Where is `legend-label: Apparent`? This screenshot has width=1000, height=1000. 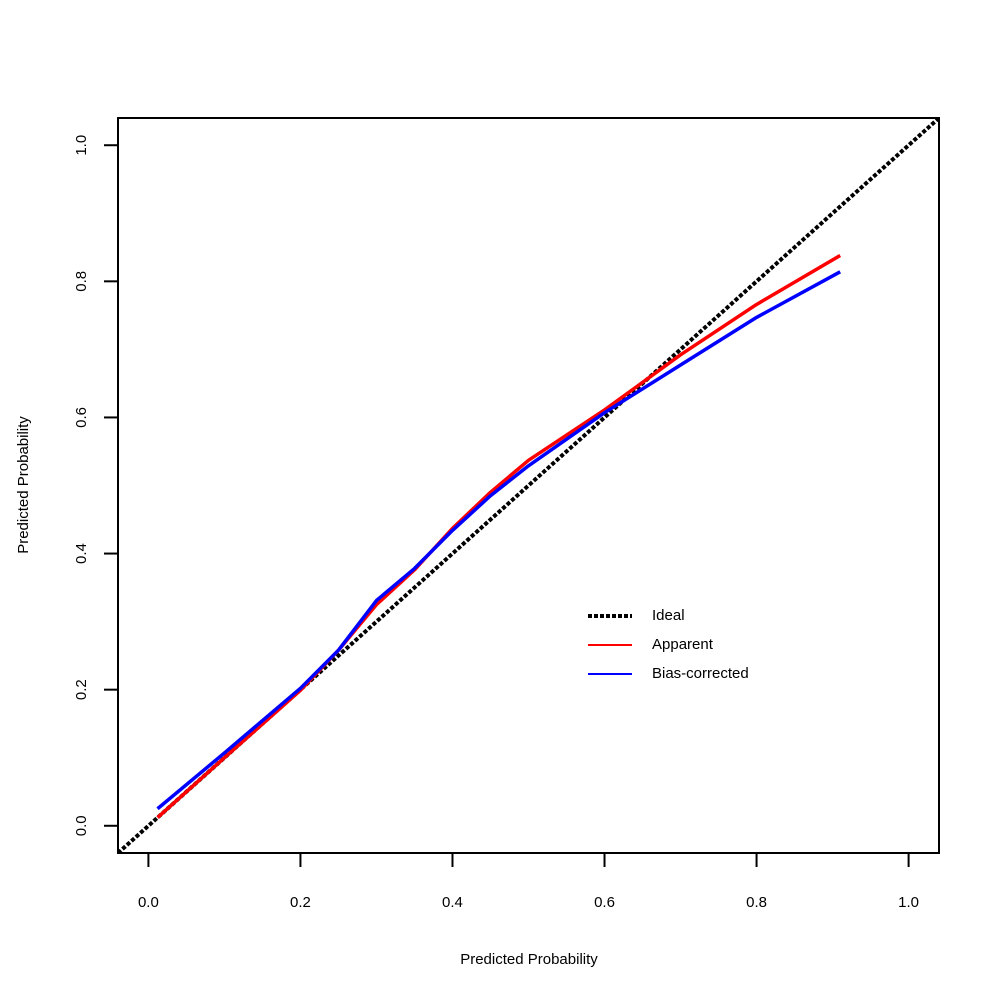
legend-label: Apparent is located at coordinates (683, 644).